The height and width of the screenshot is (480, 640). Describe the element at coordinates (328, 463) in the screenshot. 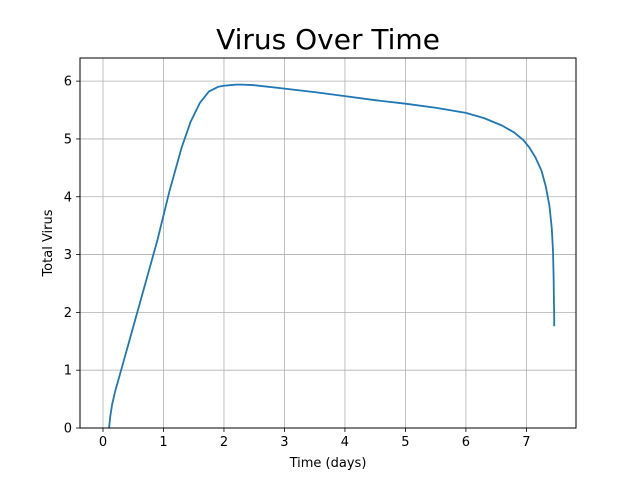

I see `x-axis-label: Time (days)` at that location.